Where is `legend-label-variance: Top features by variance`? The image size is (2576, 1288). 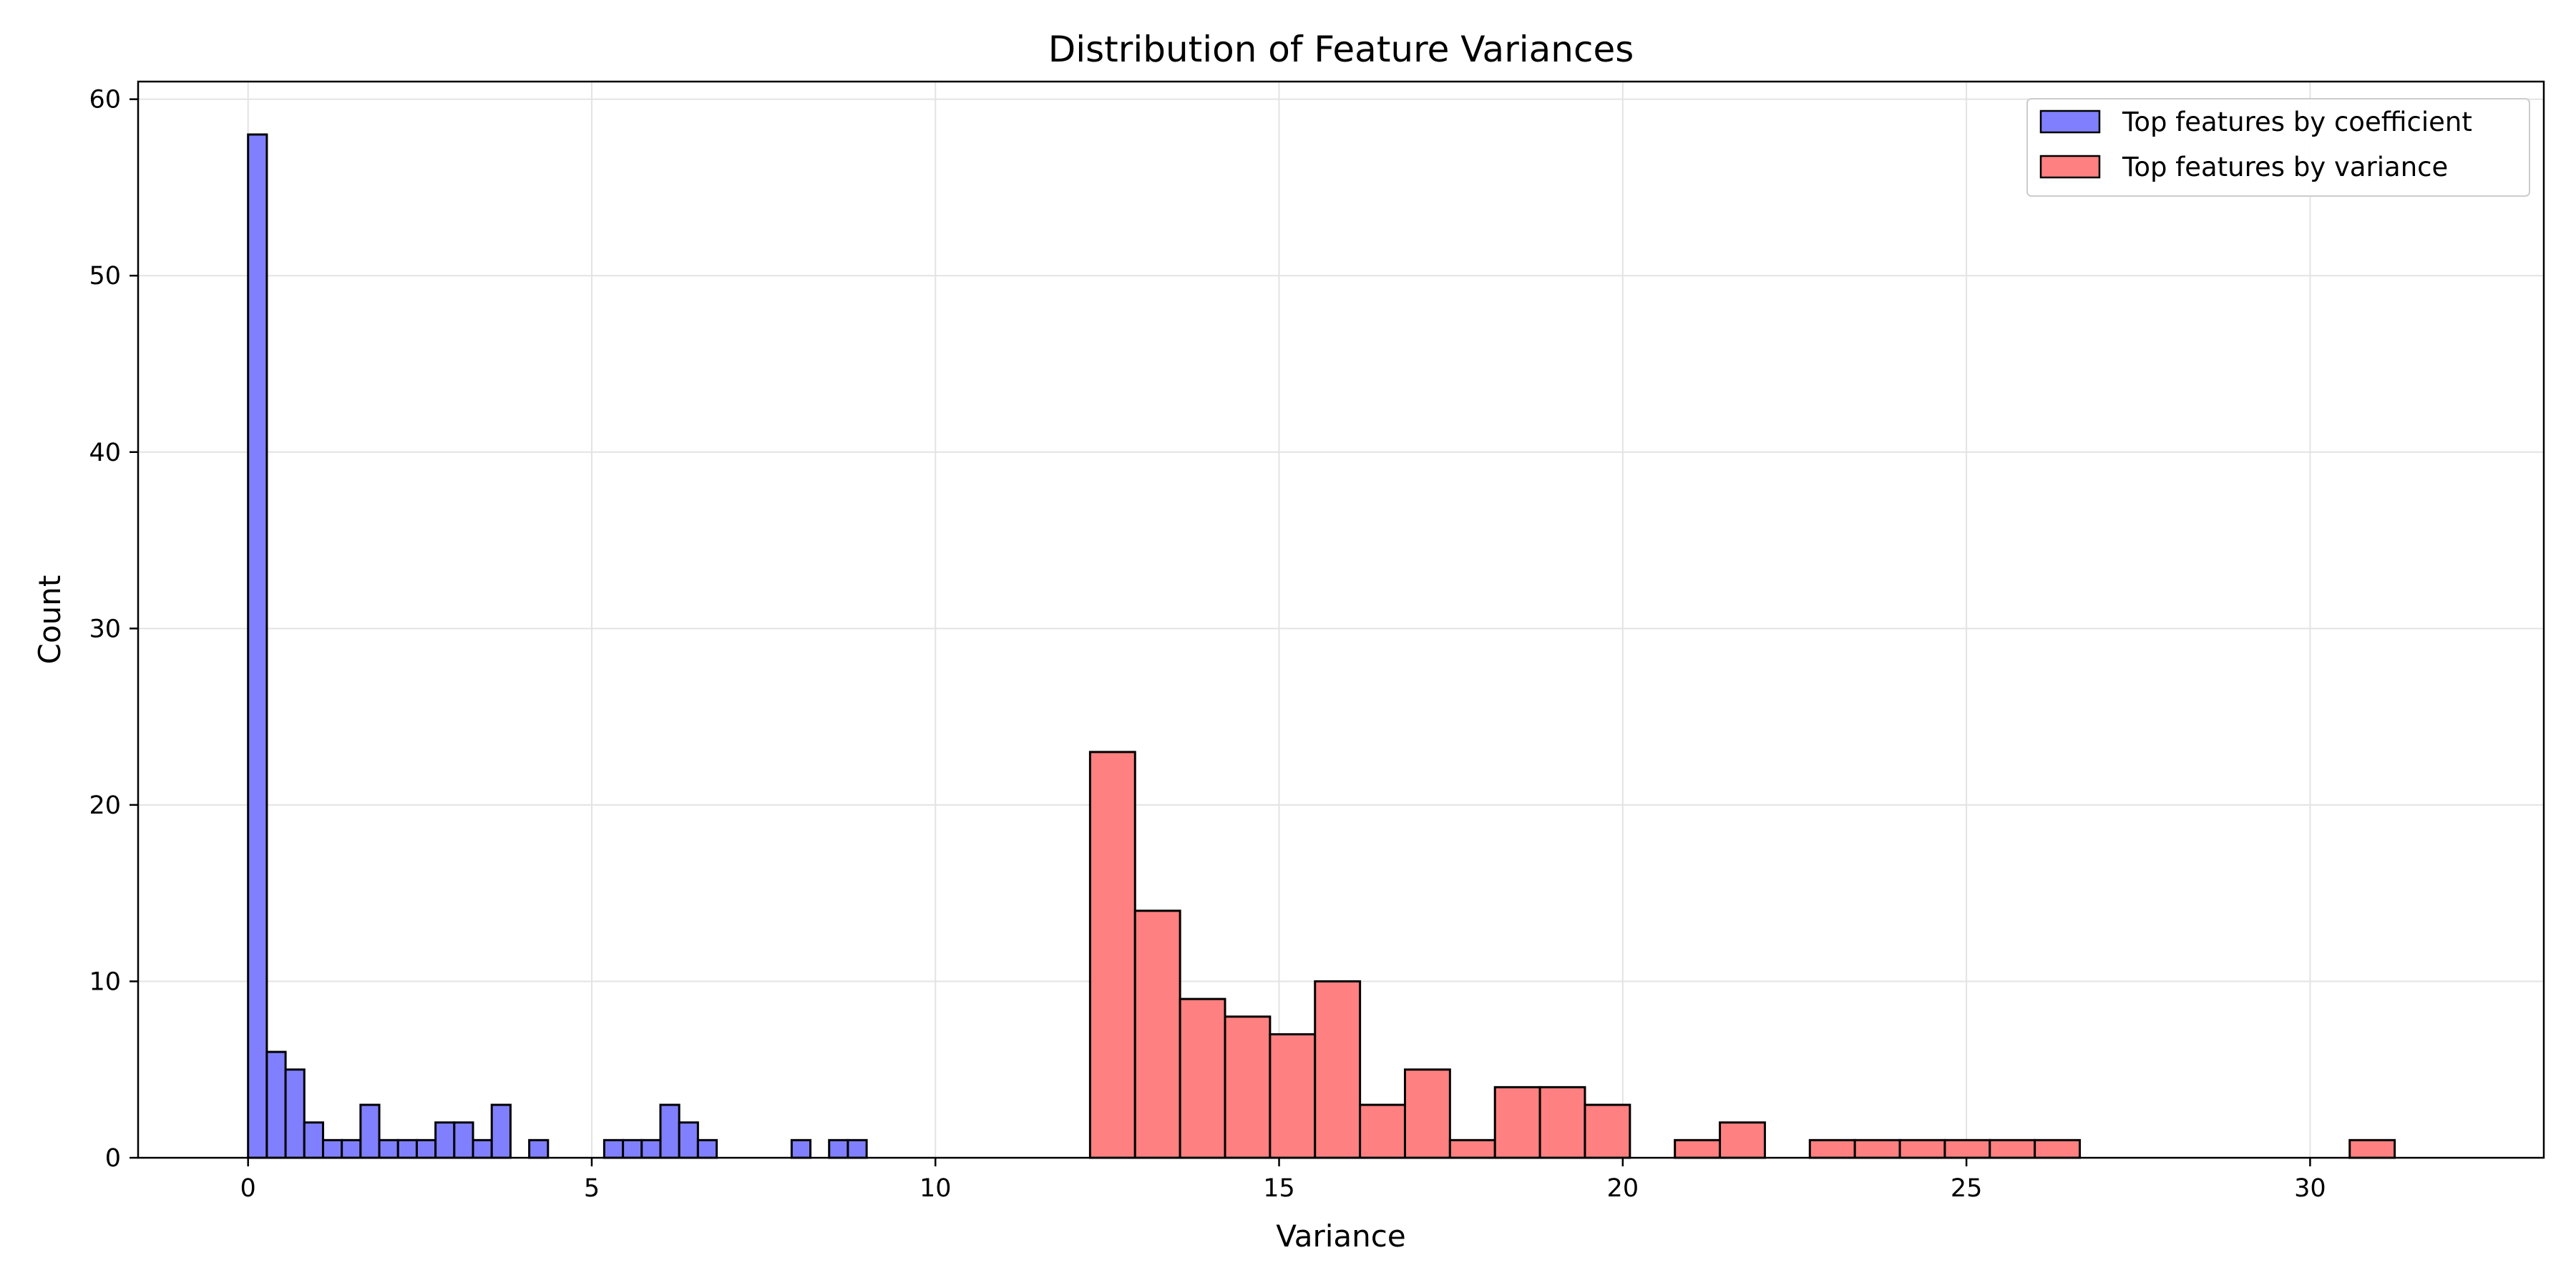 legend-label-variance: Top features by variance is located at coordinates (2285, 167).